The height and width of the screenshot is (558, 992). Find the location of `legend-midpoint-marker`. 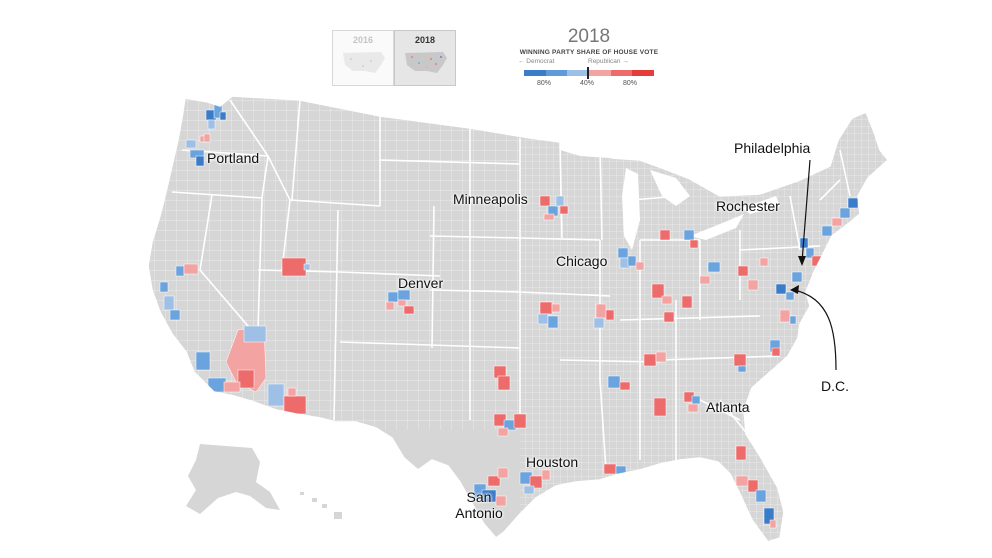

legend-midpoint-marker is located at coordinates (588, 73).